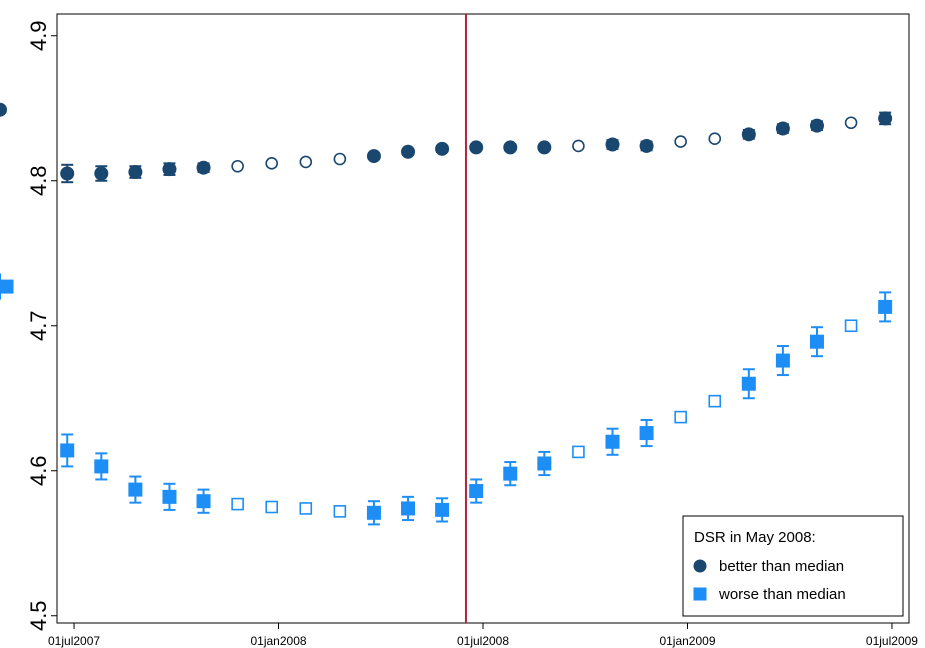  What do you see at coordinates (38, 615) in the screenshot?
I see `y-tick-label: 4.5` at bounding box center [38, 615].